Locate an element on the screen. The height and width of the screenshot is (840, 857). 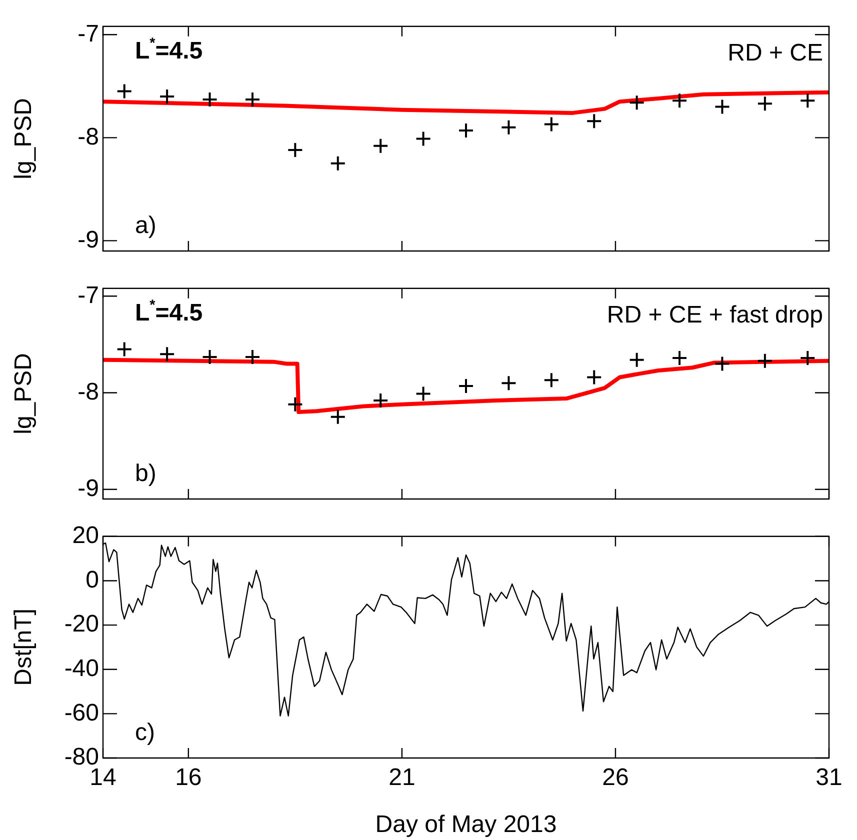
y-tick-label: 20 is located at coordinates (85, 536).